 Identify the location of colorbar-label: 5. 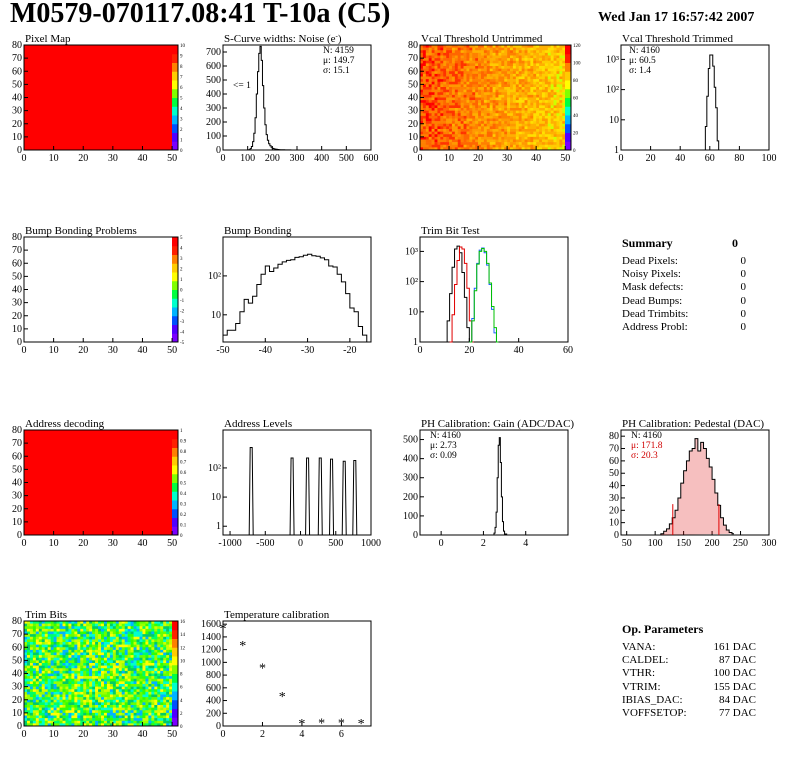
(181, 99).